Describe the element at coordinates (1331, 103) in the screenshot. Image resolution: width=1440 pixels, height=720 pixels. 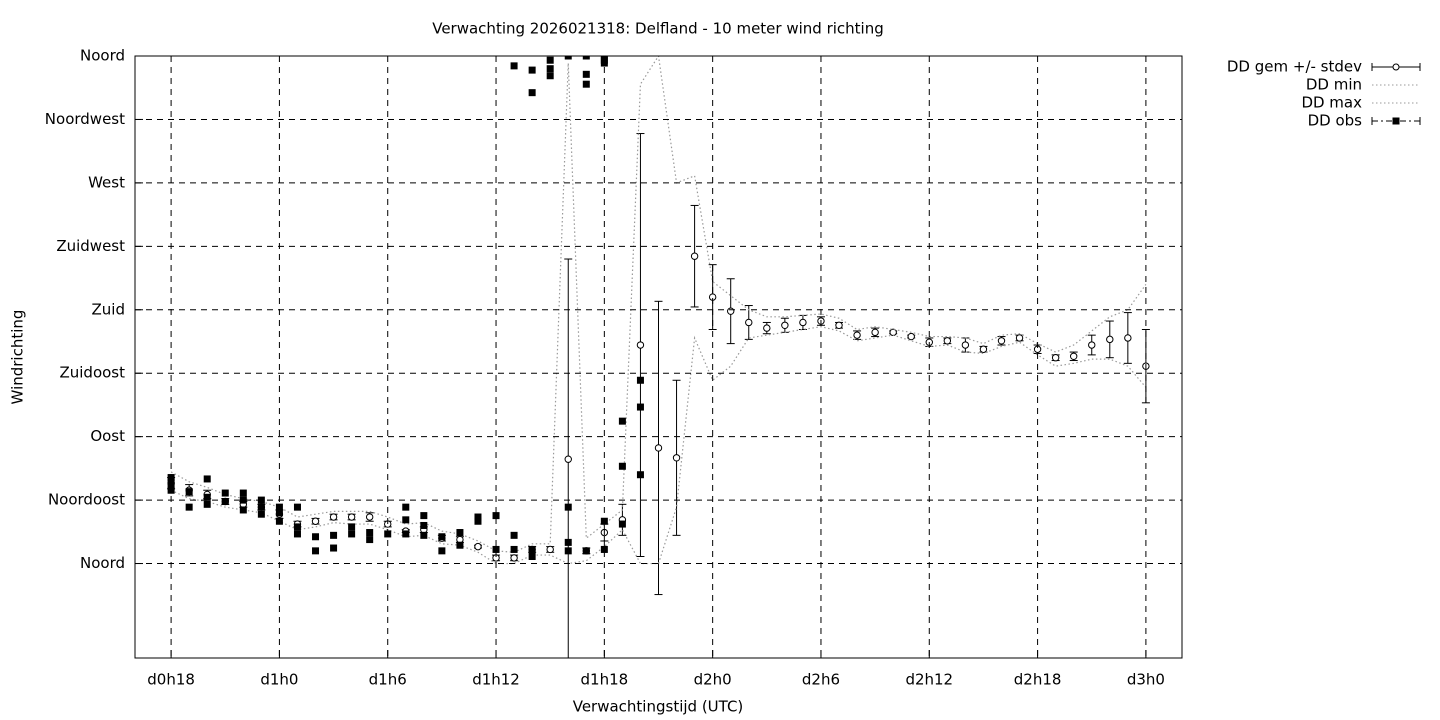
I see `legend-label: DD max` at that location.